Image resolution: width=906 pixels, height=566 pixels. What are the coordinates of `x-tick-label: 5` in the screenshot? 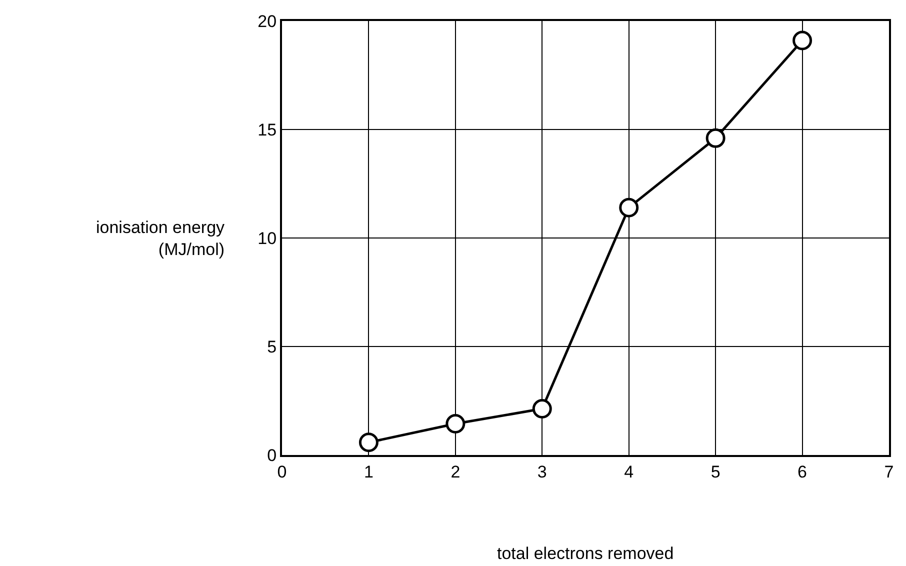 It's located at (715, 472).